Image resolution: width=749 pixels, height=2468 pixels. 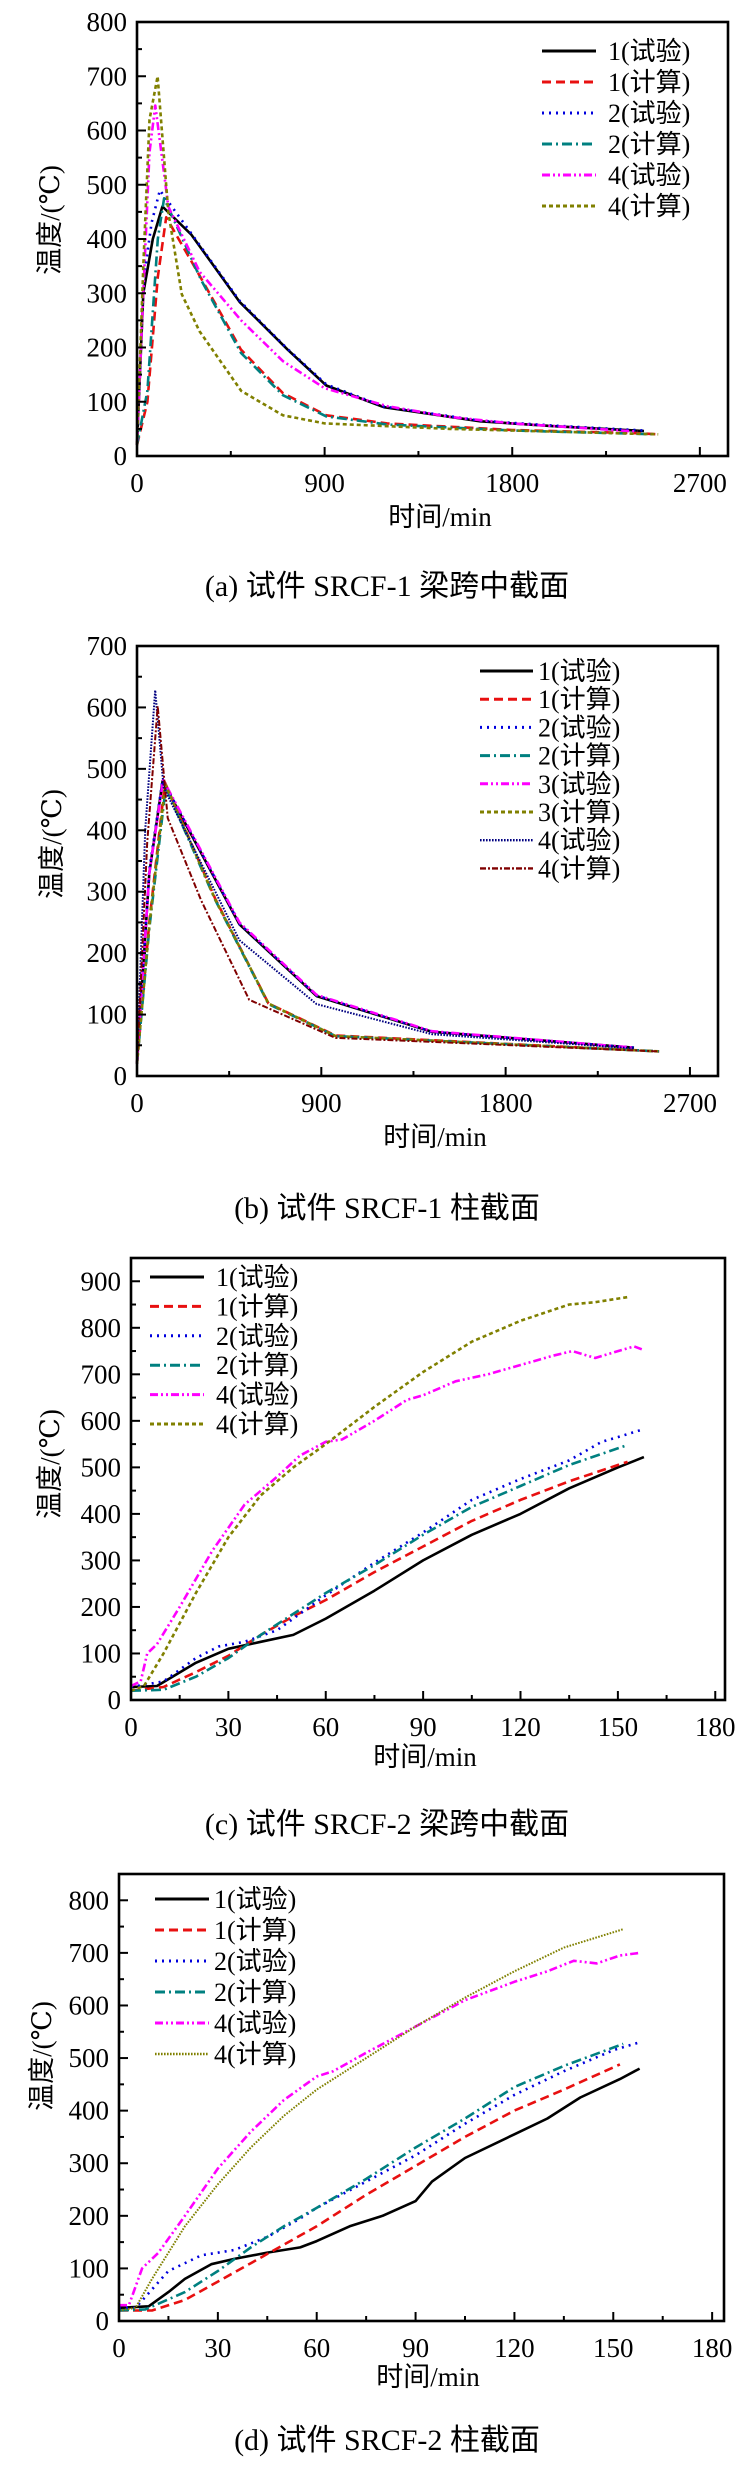 I want to click on panel-caption: (a) 试件 SRCF-1 梁跨中截面, so click(x=387, y=586).